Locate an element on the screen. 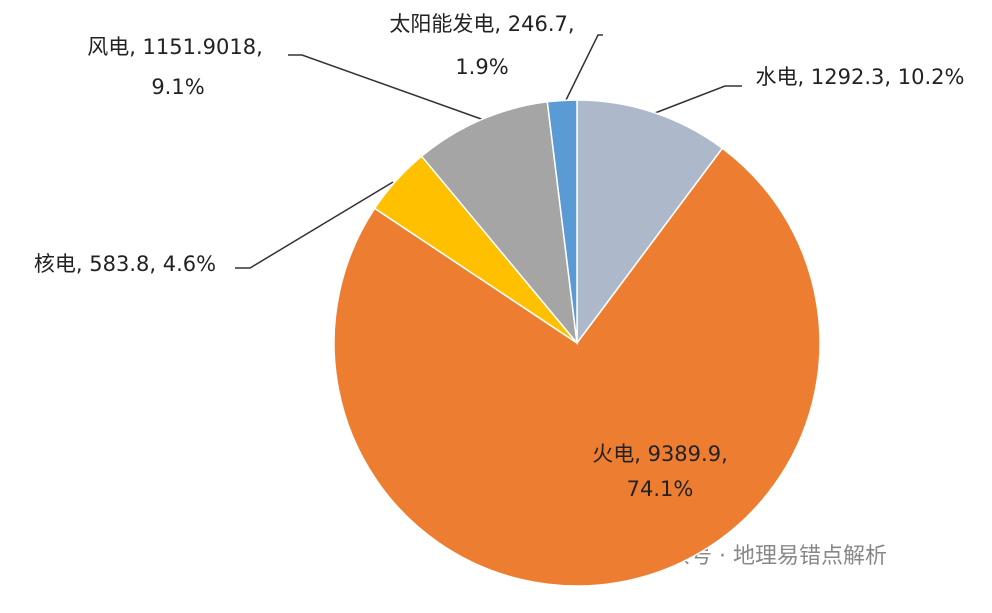 This screenshot has width=992, height=613. data-label: 水电, 1292.3, 10.2% is located at coordinates (860, 77).